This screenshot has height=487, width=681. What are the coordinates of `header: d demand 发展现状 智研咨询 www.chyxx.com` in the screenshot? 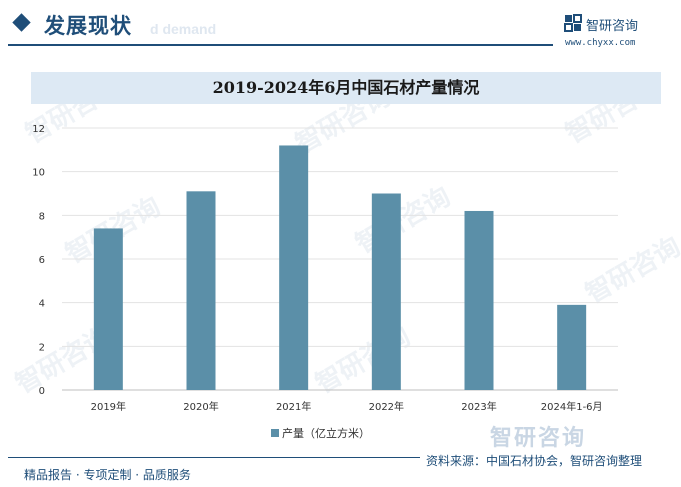 It's located at (340, 25).